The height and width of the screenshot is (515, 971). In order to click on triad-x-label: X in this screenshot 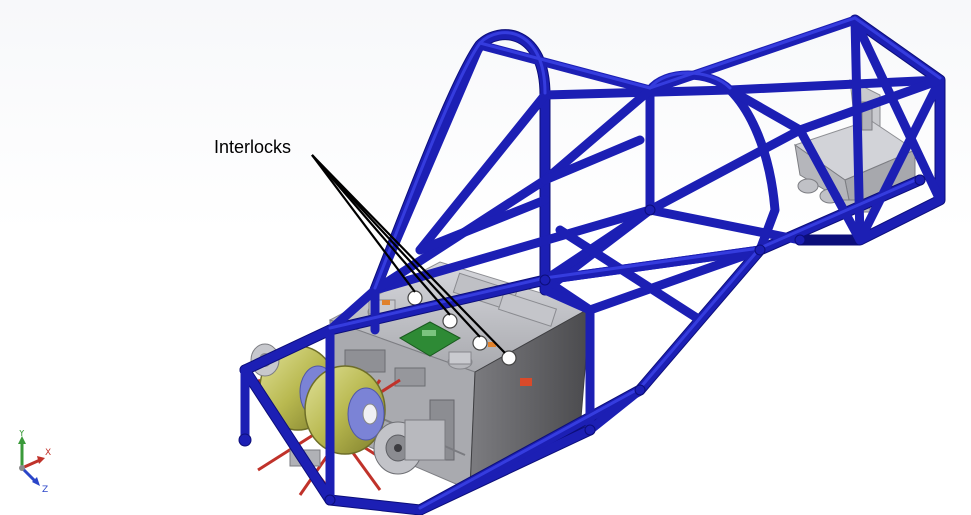, I will do `click(48, 453)`.